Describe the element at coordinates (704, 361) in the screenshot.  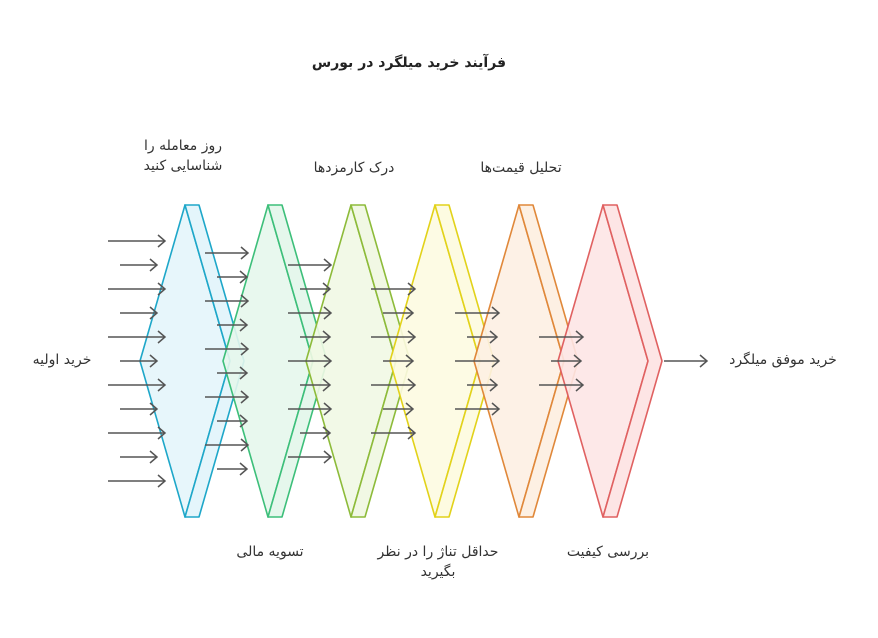
I see `output-arrow-head` at that location.